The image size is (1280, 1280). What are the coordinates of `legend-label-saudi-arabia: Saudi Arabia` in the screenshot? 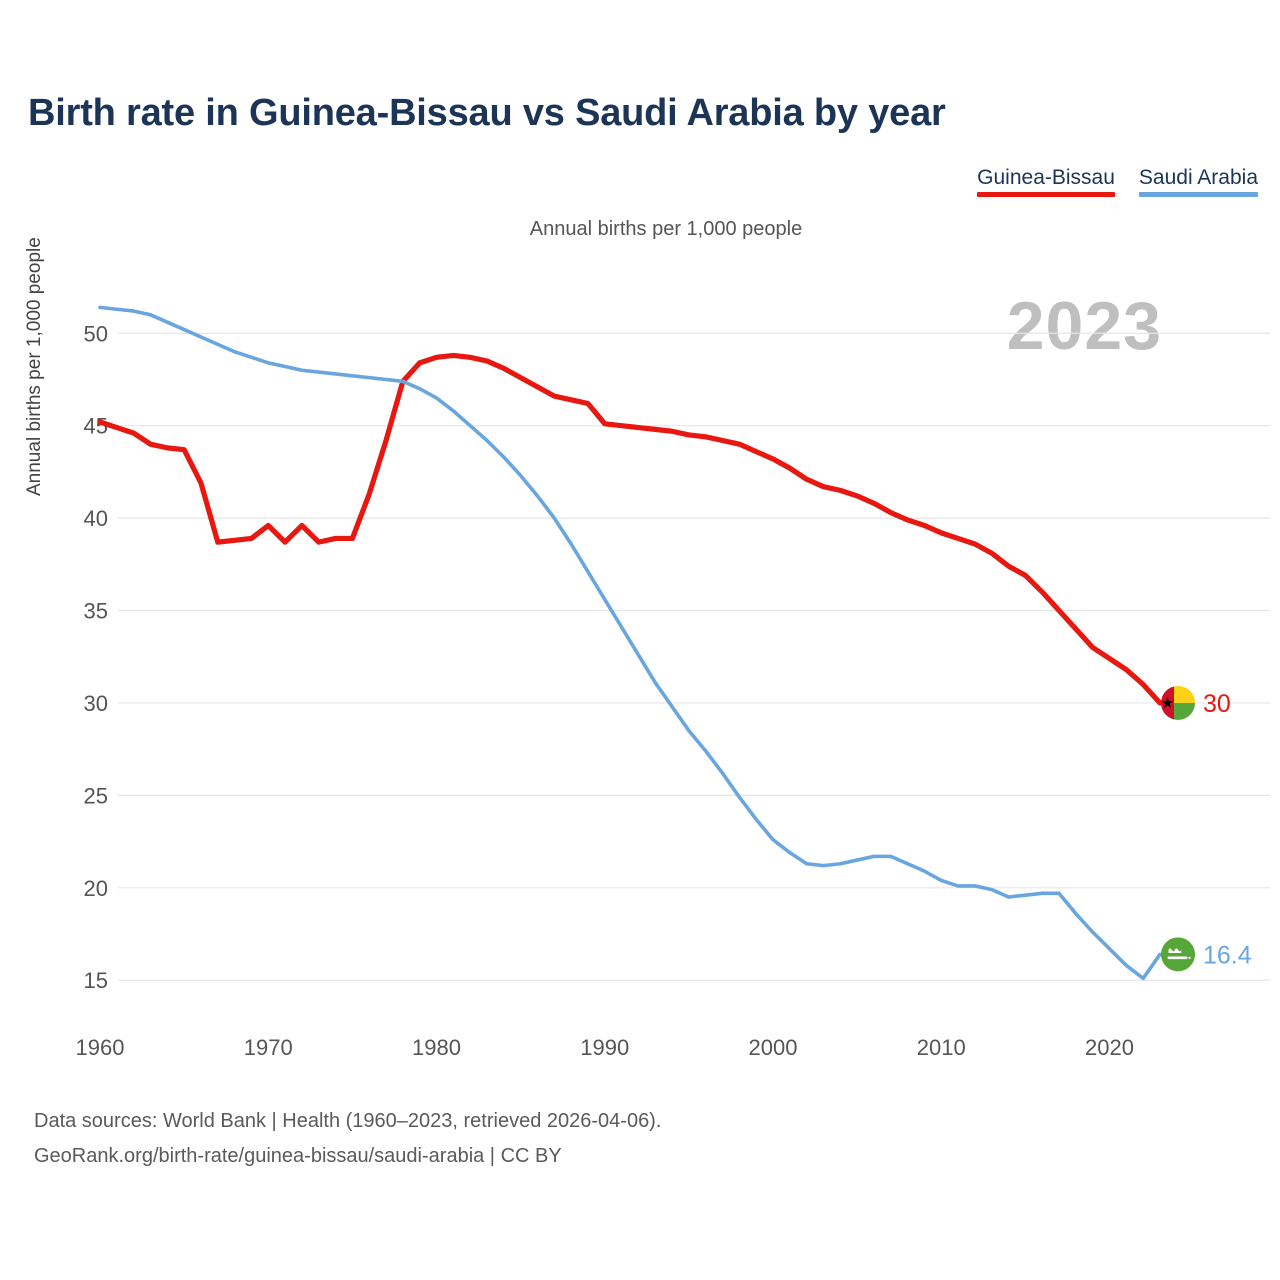 It's located at (1198, 177).